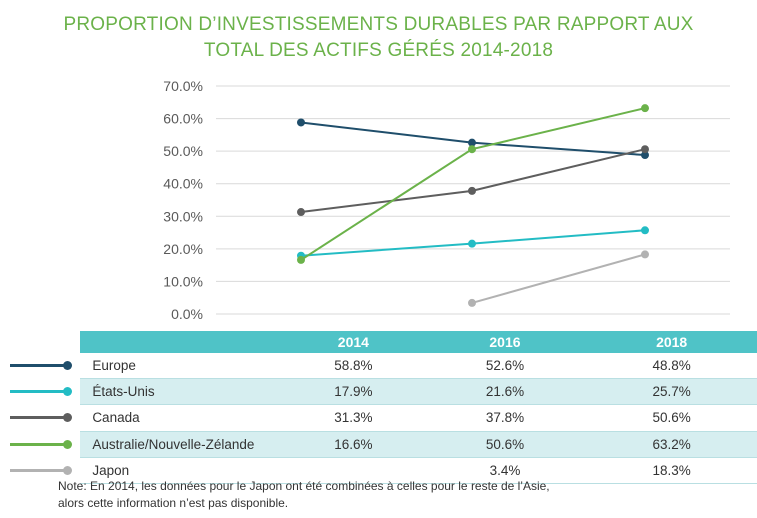 This screenshot has height=518, width=757. What do you see at coordinates (183, 86) in the screenshot?
I see `y-tick-label-7: 70.0%` at bounding box center [183, 86].